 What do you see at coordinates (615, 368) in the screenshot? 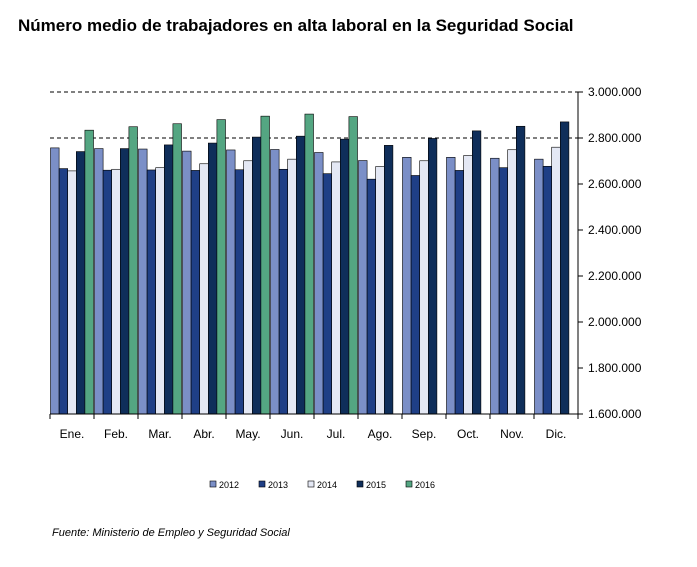
I see `y-tick-label: 1.800.000` at bounding box center [615, 368].